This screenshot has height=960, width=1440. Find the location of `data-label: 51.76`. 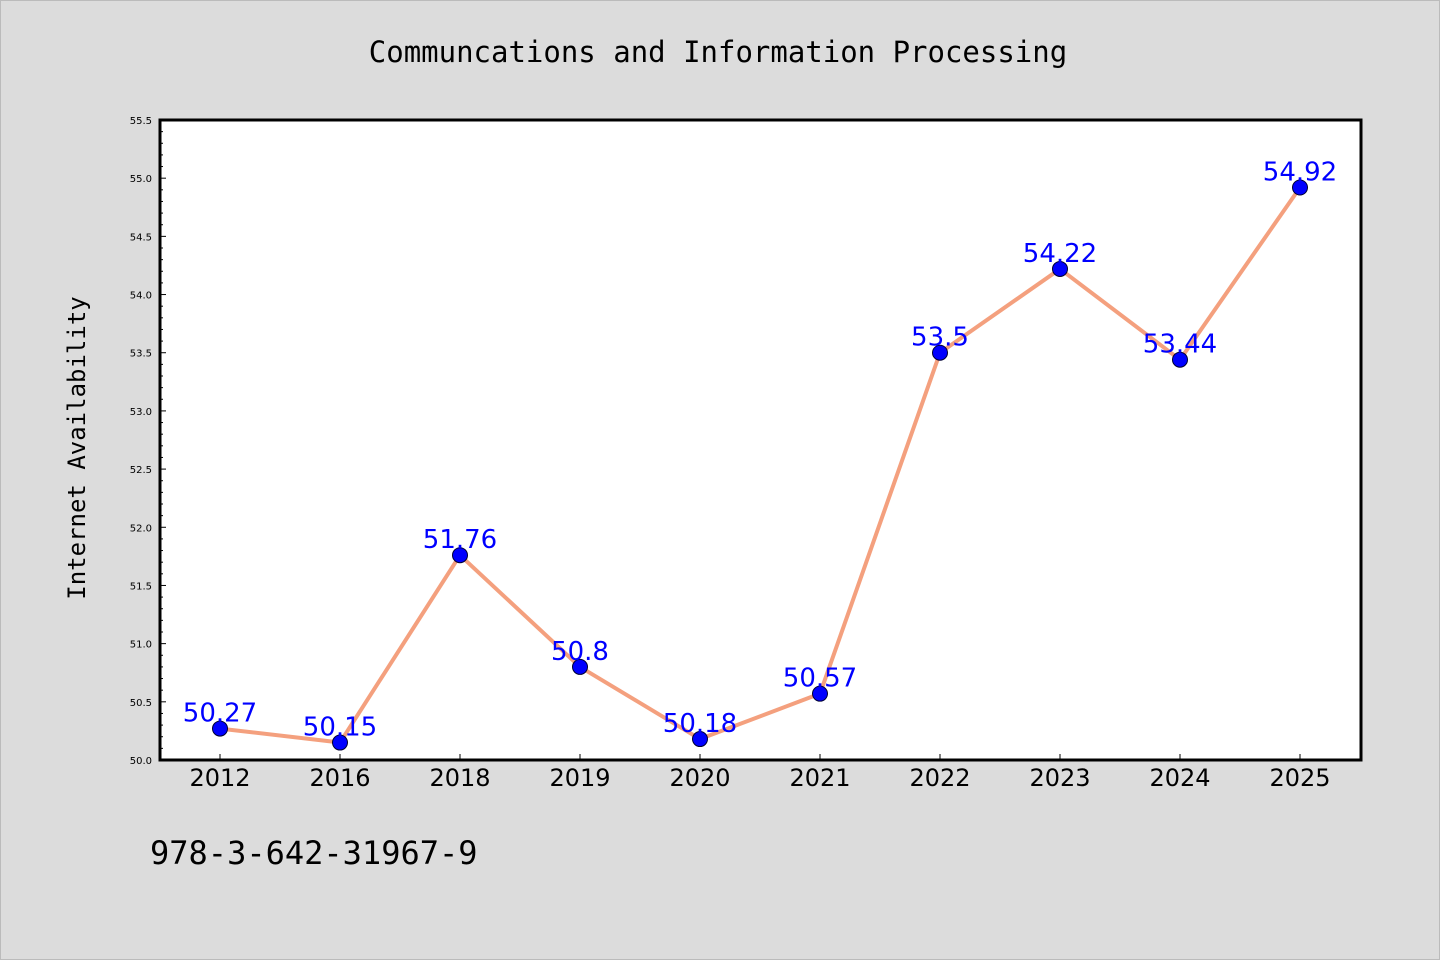

data-label: 51.76 is located at coordinates (460, 540).